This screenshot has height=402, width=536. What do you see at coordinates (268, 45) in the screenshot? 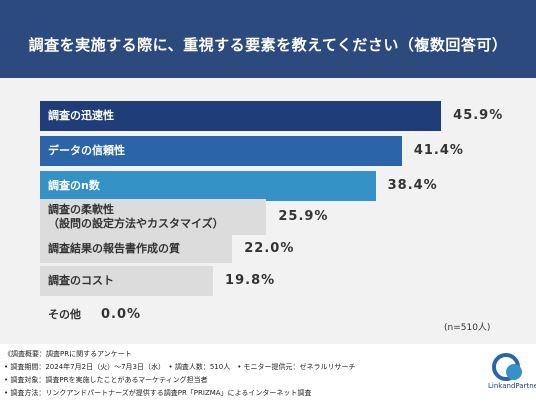
I see `chart-title: 調査を実施する際に、重視する要素を教えてください（複数回答可）` at bounding box center [268, 45].